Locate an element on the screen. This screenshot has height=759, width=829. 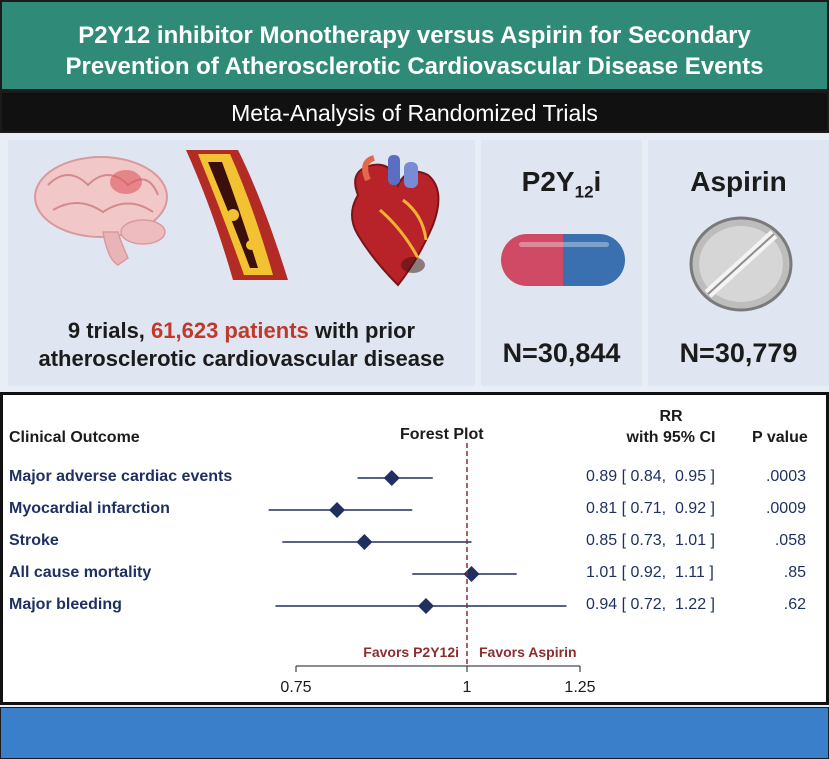
p-value: .62 is located at coordinates (794, 604).